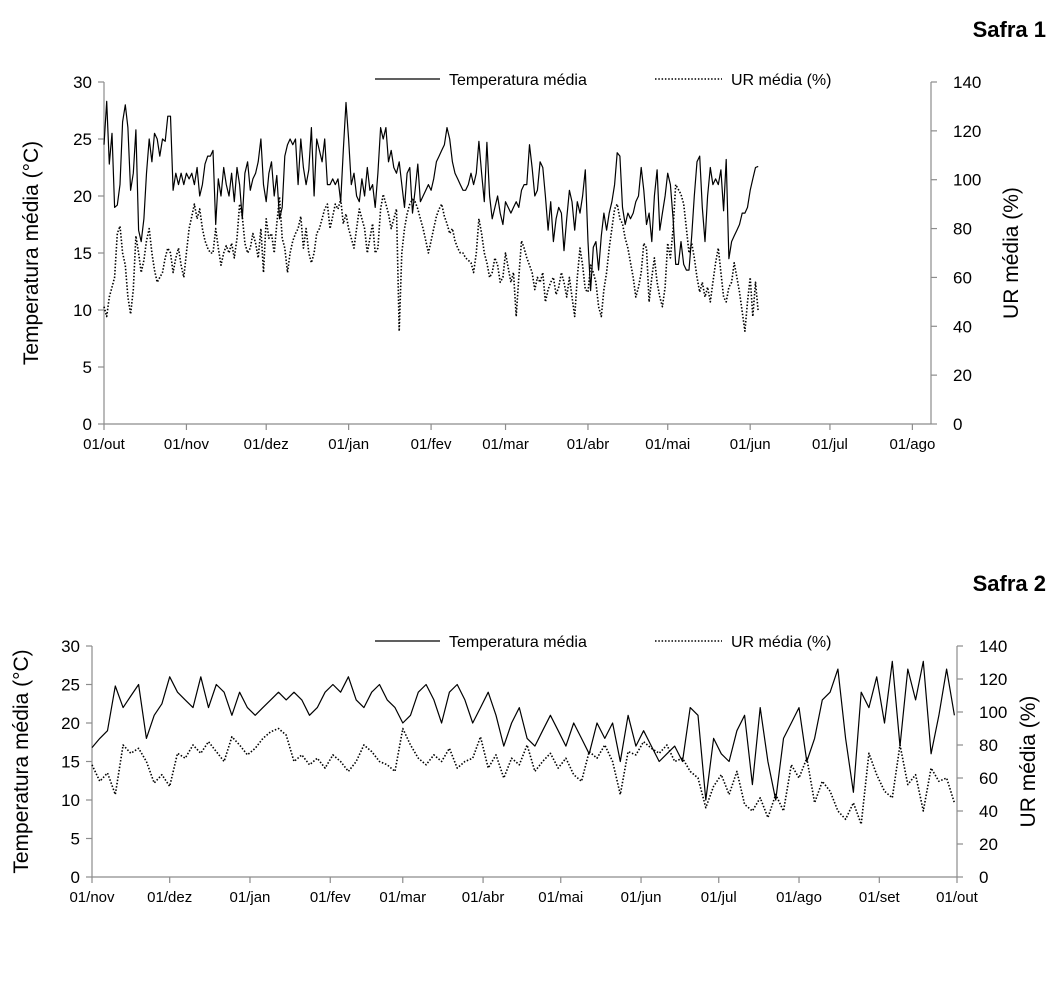  Describe the element at coordinates (880, 897) in the screenshot. I see `x-tick-label: 01/set` at that location.